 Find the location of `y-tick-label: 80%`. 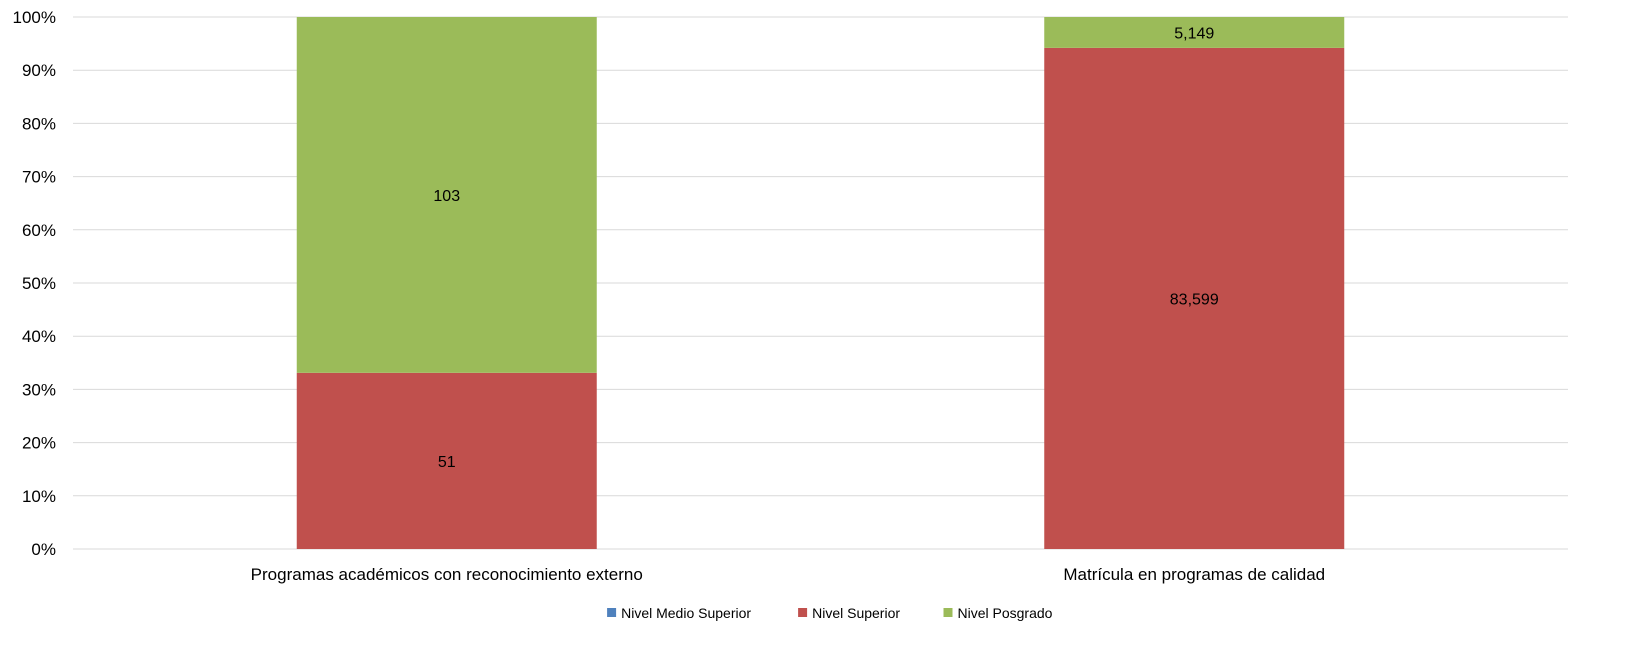

y-tick-label: 80% is located at coordinates (39, 123).